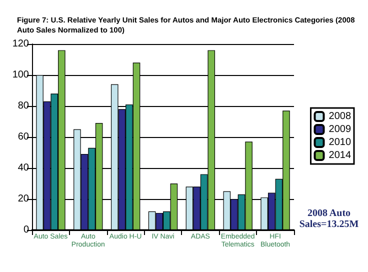 The image size is (368, 272). What do you see at coordinates (329, 219) in the screenshot?
I see `text: 2008 Auto Sales=13.25M` at bounding box center [329, 219].